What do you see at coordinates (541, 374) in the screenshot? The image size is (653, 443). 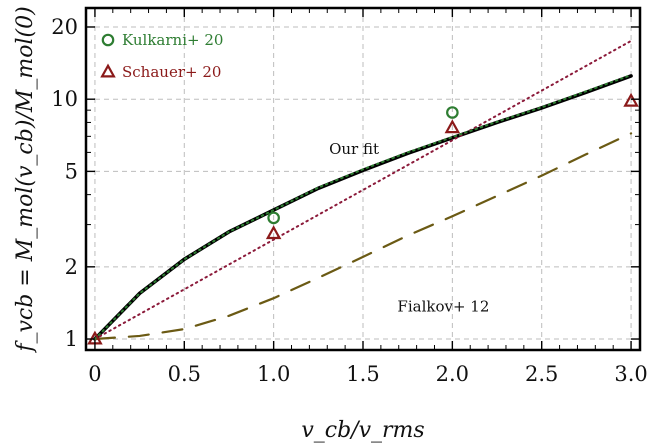 I see `x-tick-label: 2.5` at bounding box center [541, 374].